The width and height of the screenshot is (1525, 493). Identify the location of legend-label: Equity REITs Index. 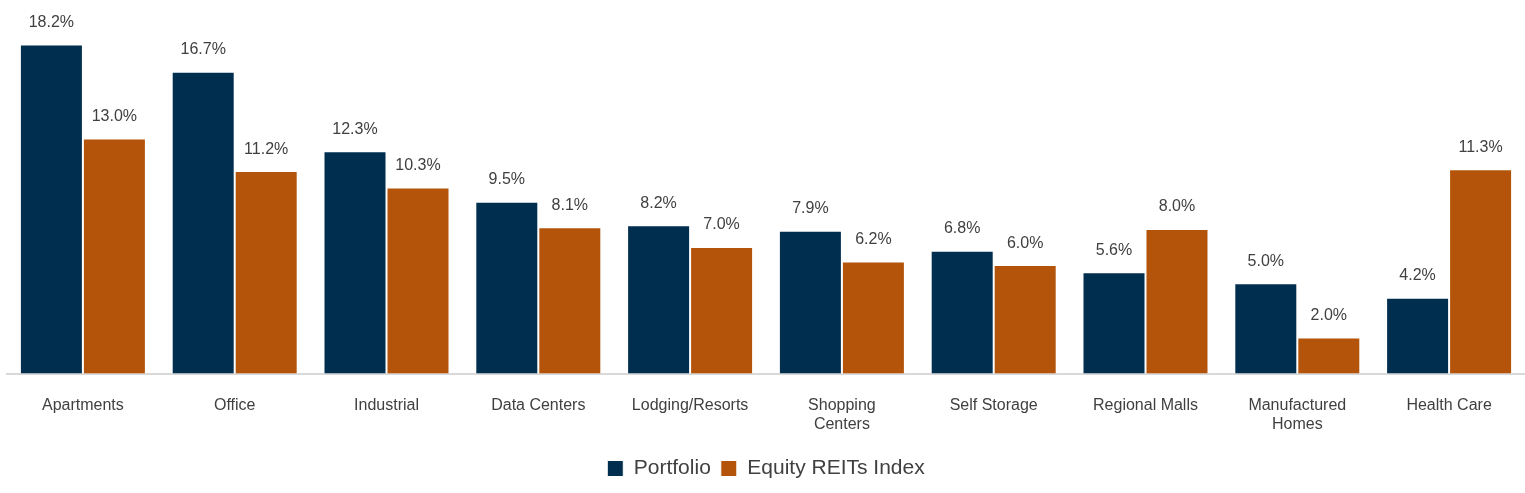
(836, 467).